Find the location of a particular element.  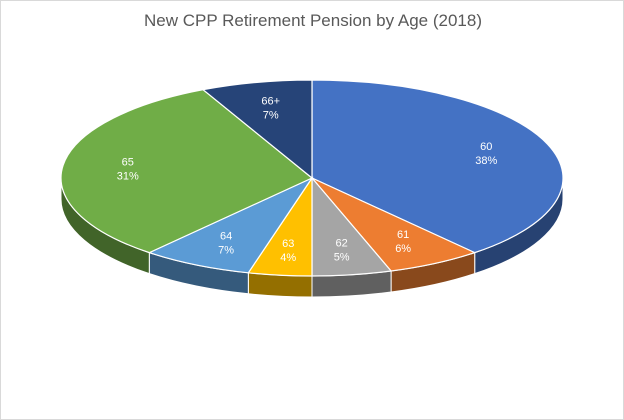

slice-label-62: 62 5% is located at coordinates (342, 251).